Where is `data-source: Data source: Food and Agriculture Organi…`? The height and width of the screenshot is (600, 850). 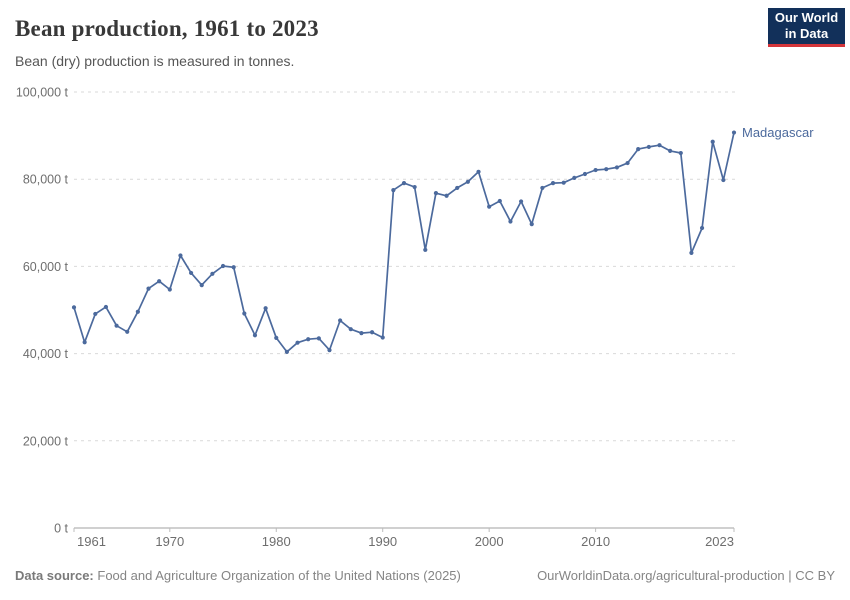
data-source: Data source: Food and Agriculture Organi… is located at coordinates (238, 575).